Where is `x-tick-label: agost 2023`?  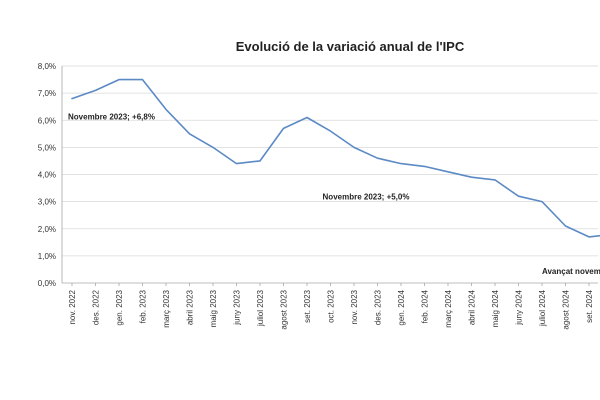
x-tick-label: agost 2023 is located at coordinates (284, 309).